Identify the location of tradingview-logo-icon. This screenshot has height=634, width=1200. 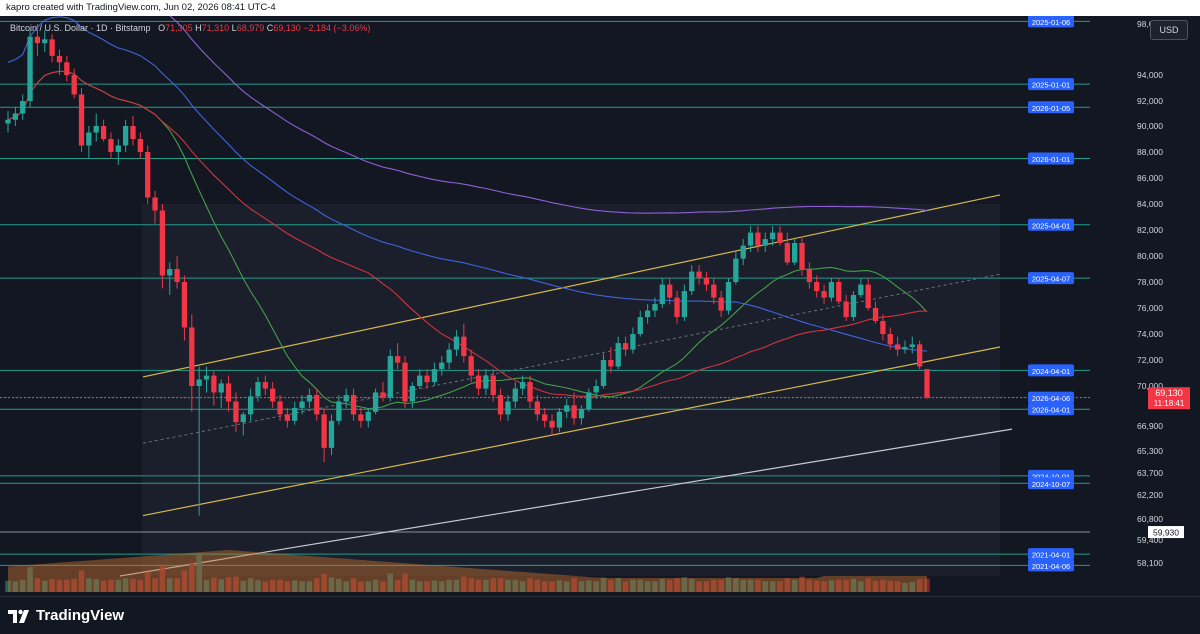
(18, 616).